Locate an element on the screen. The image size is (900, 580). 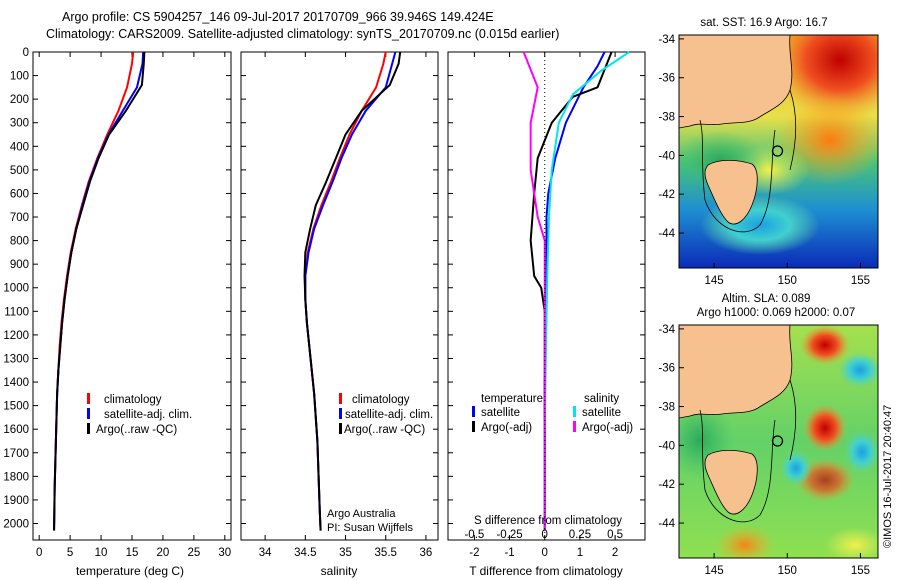
x-tick-label: 30 is located at coordinates (224, 553).